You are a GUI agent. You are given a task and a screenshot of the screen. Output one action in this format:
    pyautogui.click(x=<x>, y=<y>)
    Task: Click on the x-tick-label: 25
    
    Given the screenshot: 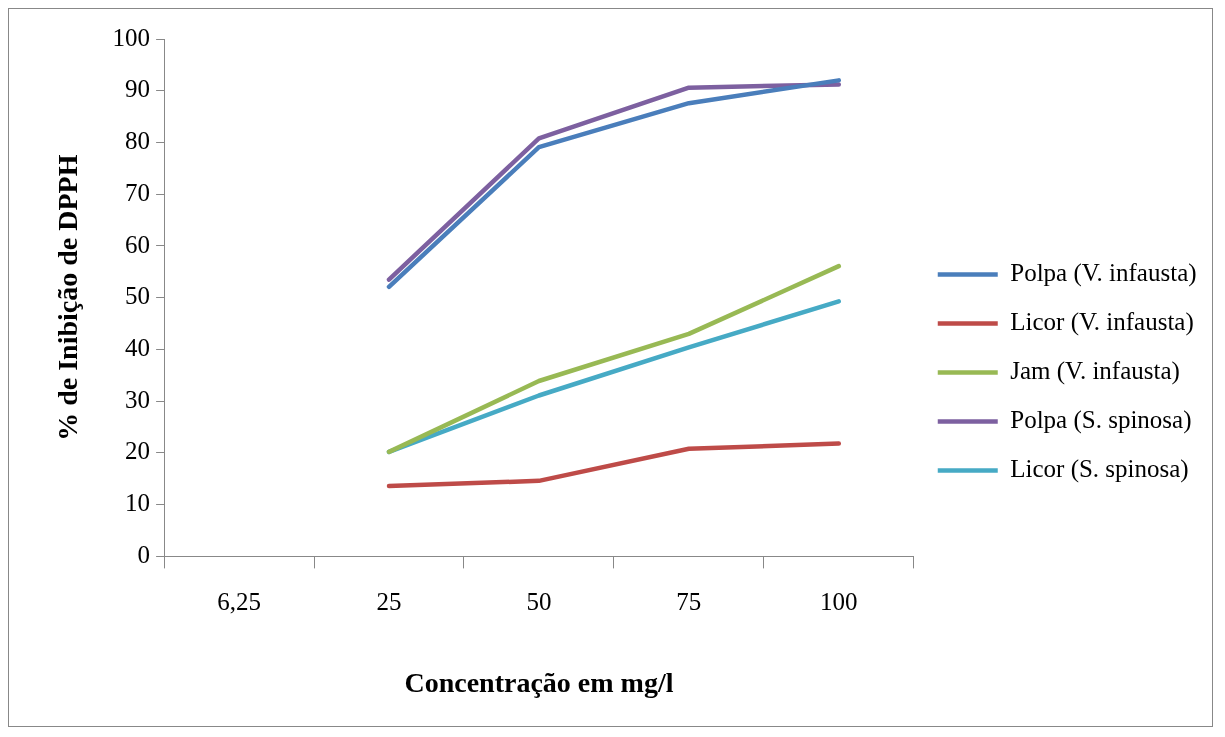 What is the action you would take?
    pyautogui.click(x=389, y=601)
    